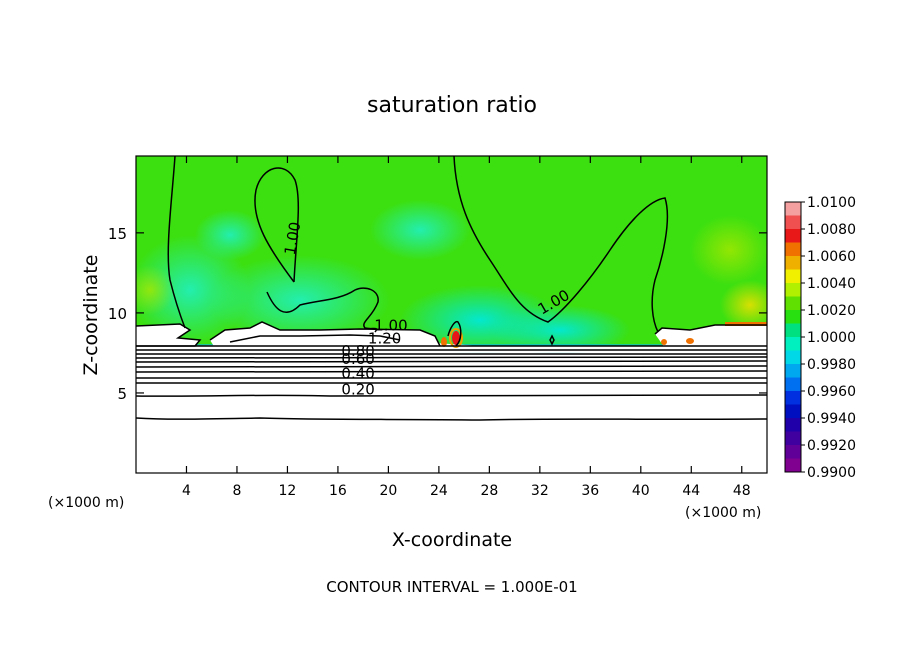 The height and width of the screenshot is (654, 904). What do you see at coordinates (831, 203) in the screenshot?
I see `colorbar-label: 1.0100` at bounding box center [831, 203].